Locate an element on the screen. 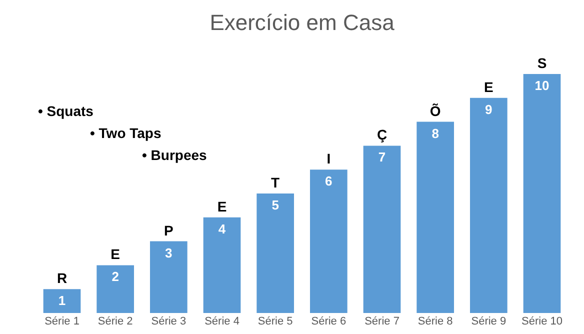 The width and height of the screenshot is (584, 334). x-tick-label: Série 2 is located at coordinates (115, 322).